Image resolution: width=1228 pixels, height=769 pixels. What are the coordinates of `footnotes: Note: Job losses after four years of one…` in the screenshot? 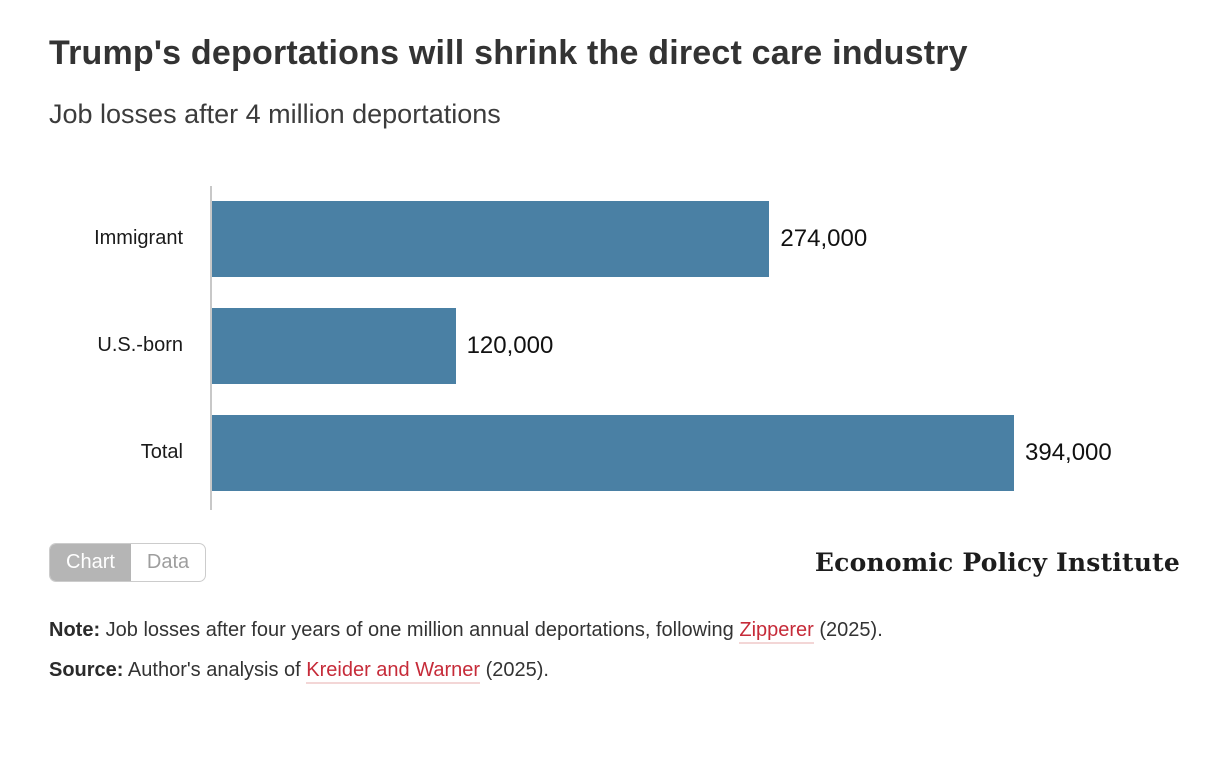 It's located at (614, 651).